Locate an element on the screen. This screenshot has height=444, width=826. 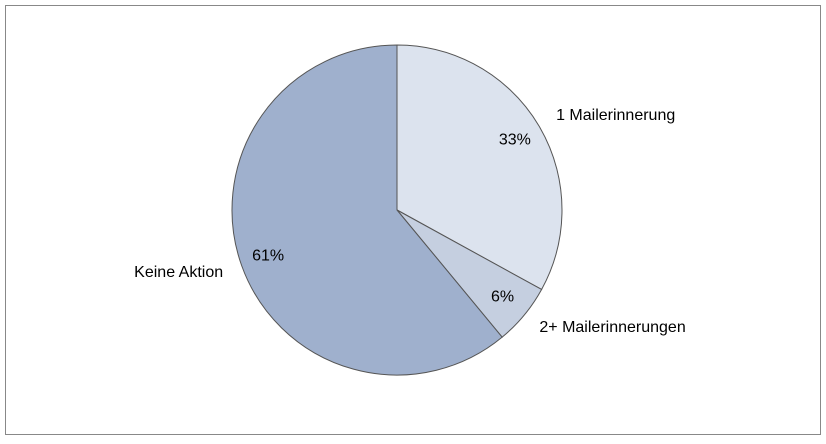
value-label: 61% is located at coordinates (268, 256).